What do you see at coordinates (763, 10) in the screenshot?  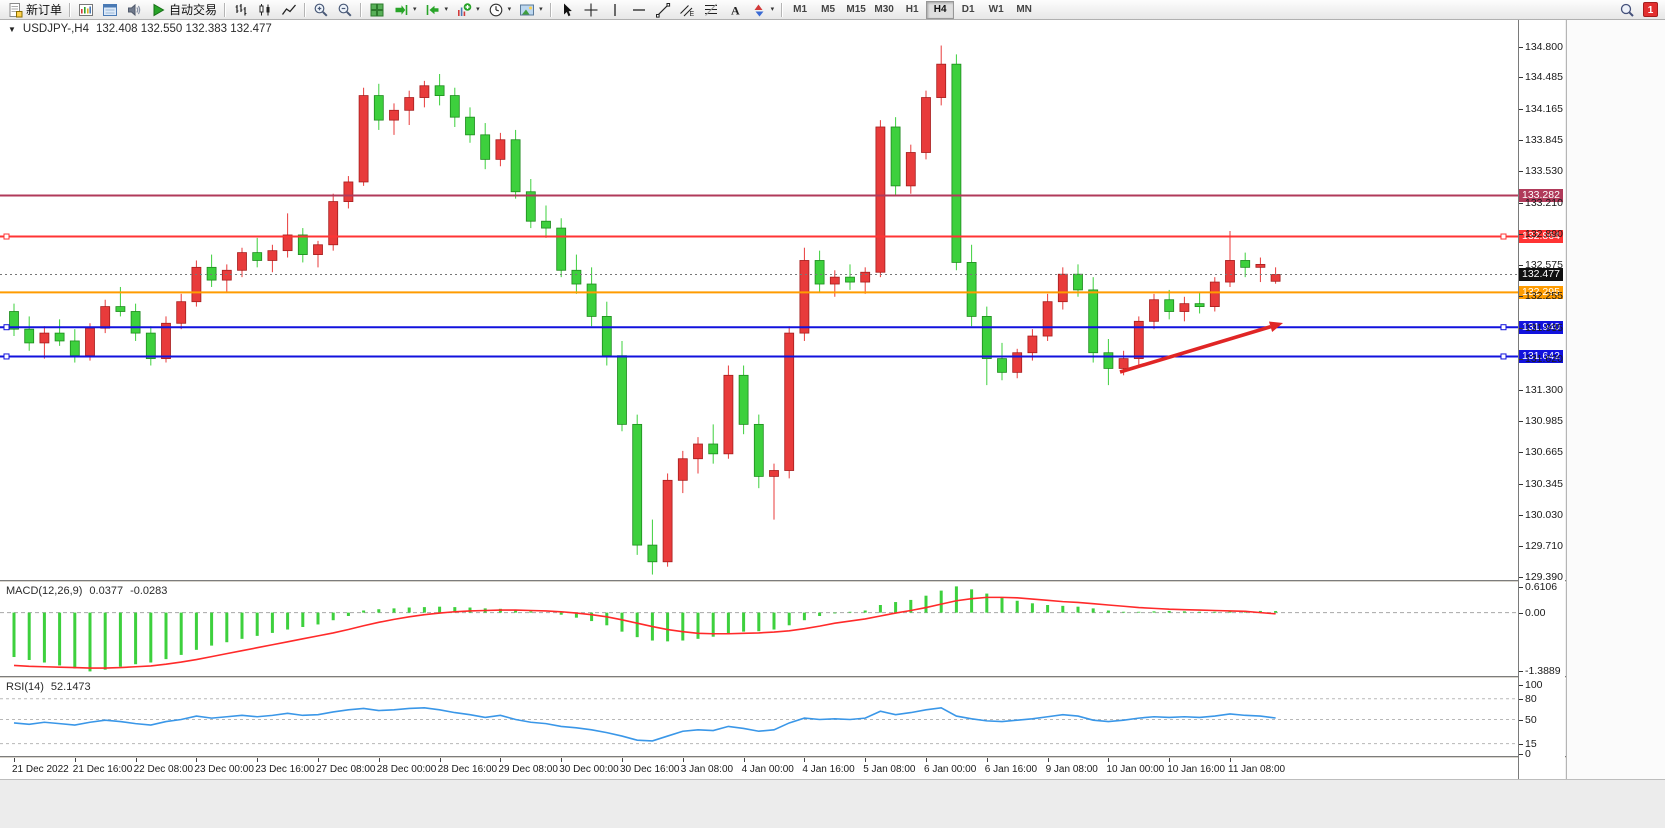 I see `arrows-objects-button: ▾` at bounding box center [763, 10].